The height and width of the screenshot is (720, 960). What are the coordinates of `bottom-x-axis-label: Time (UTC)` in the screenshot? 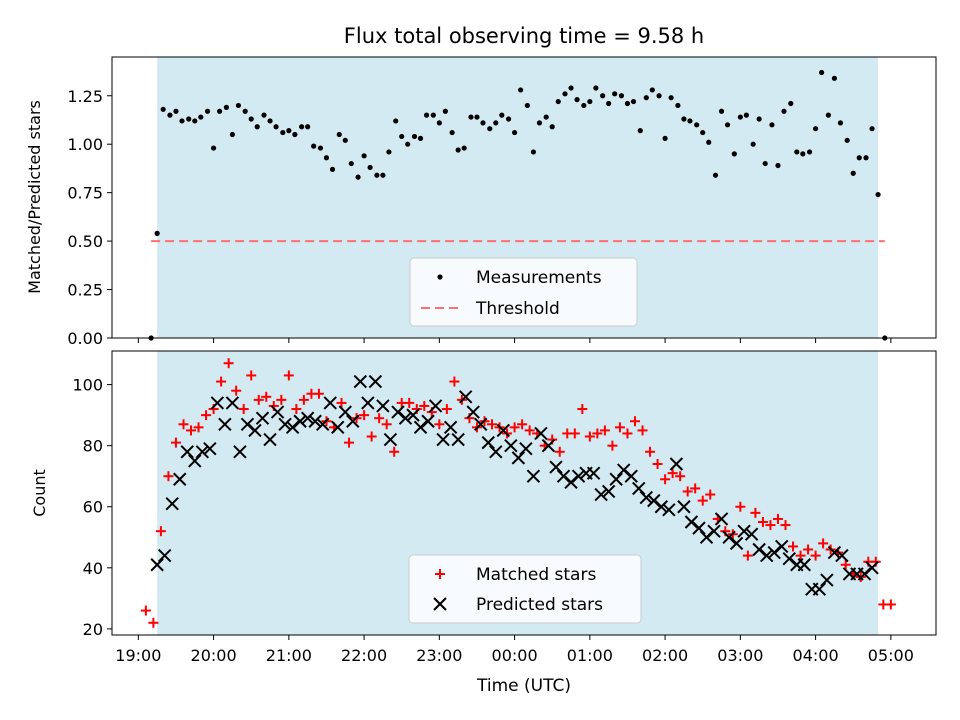 It's located at (523, 686).